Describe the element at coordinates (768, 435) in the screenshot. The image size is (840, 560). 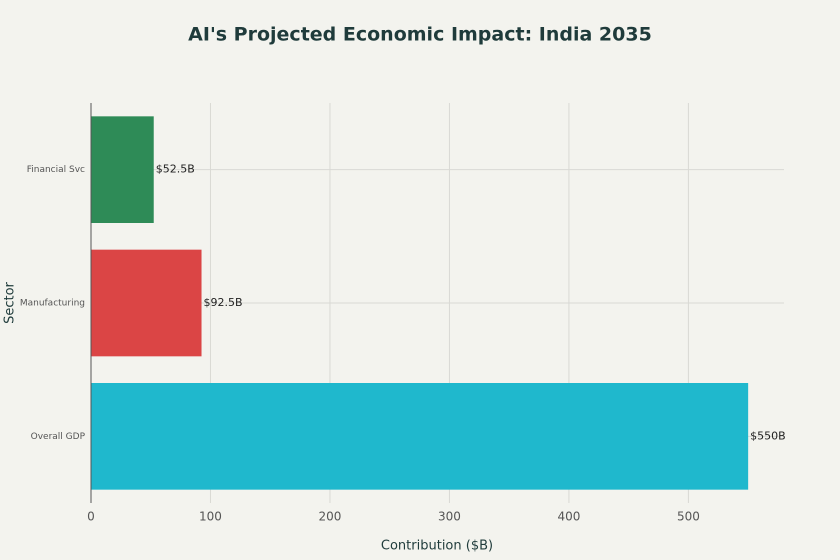
I see `data-label: $550B` at that location.